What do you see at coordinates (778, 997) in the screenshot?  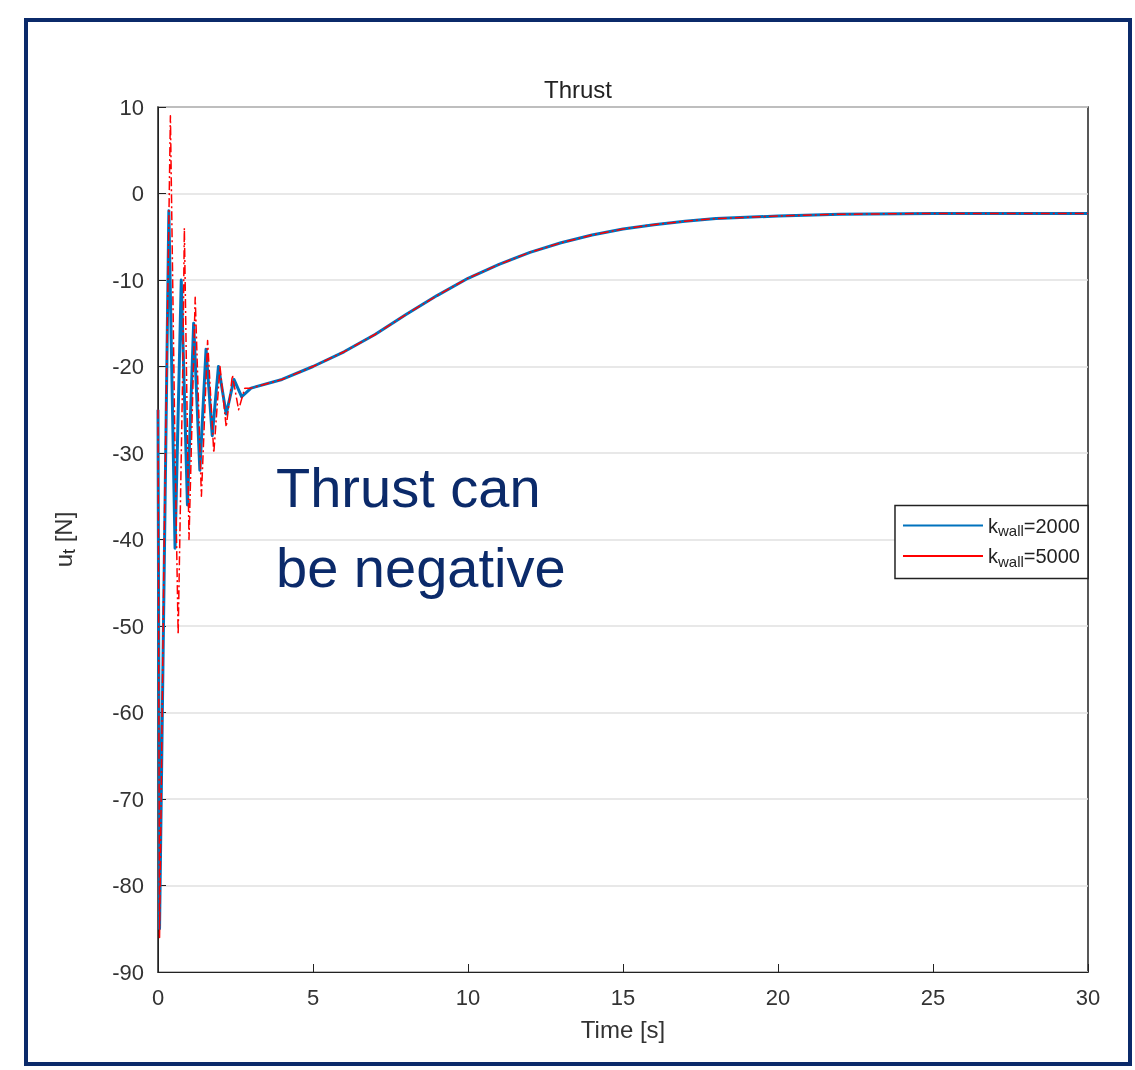 I see `x-tick-label: 20` at bounding box center [778, 997].